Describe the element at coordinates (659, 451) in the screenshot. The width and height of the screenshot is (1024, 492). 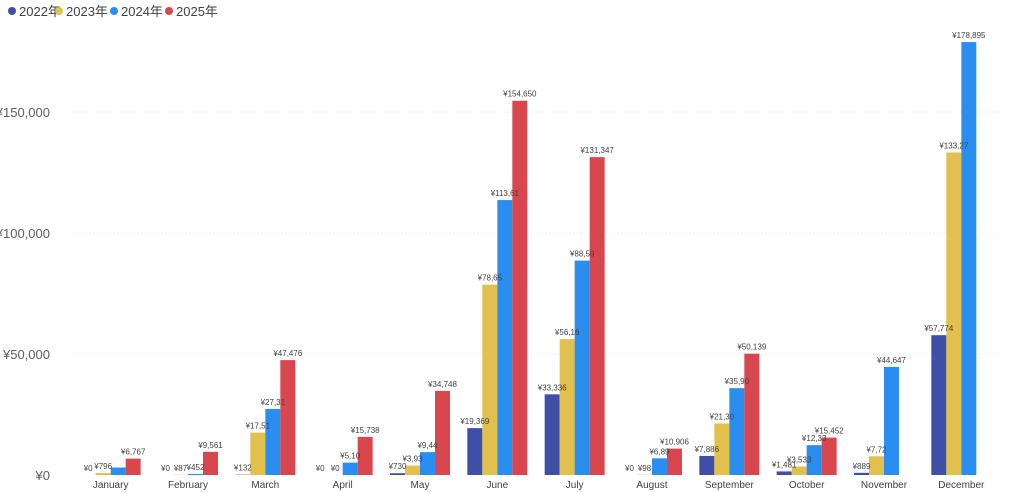
I see `data-label: ¥6,89` at that location.